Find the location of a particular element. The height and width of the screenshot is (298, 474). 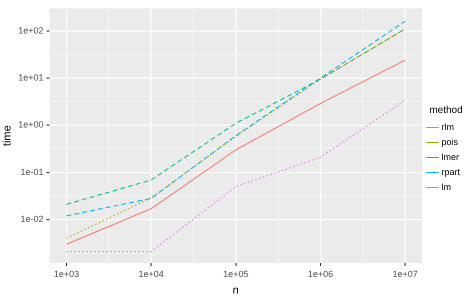

x-tick-label: 1e+04 is located at coordinates (151, 273).